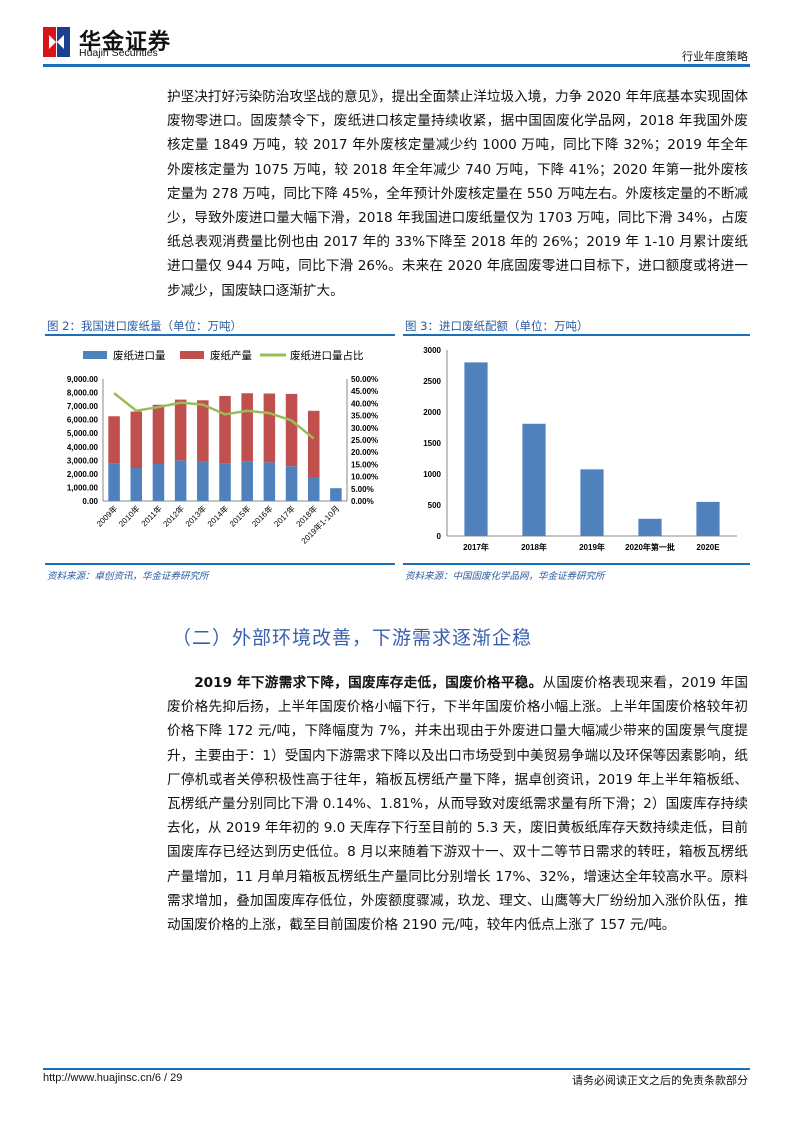 The height and width of the screenshot is (1122, 793). I want to click on x-tick-label: 2010年, so click(128, 515).